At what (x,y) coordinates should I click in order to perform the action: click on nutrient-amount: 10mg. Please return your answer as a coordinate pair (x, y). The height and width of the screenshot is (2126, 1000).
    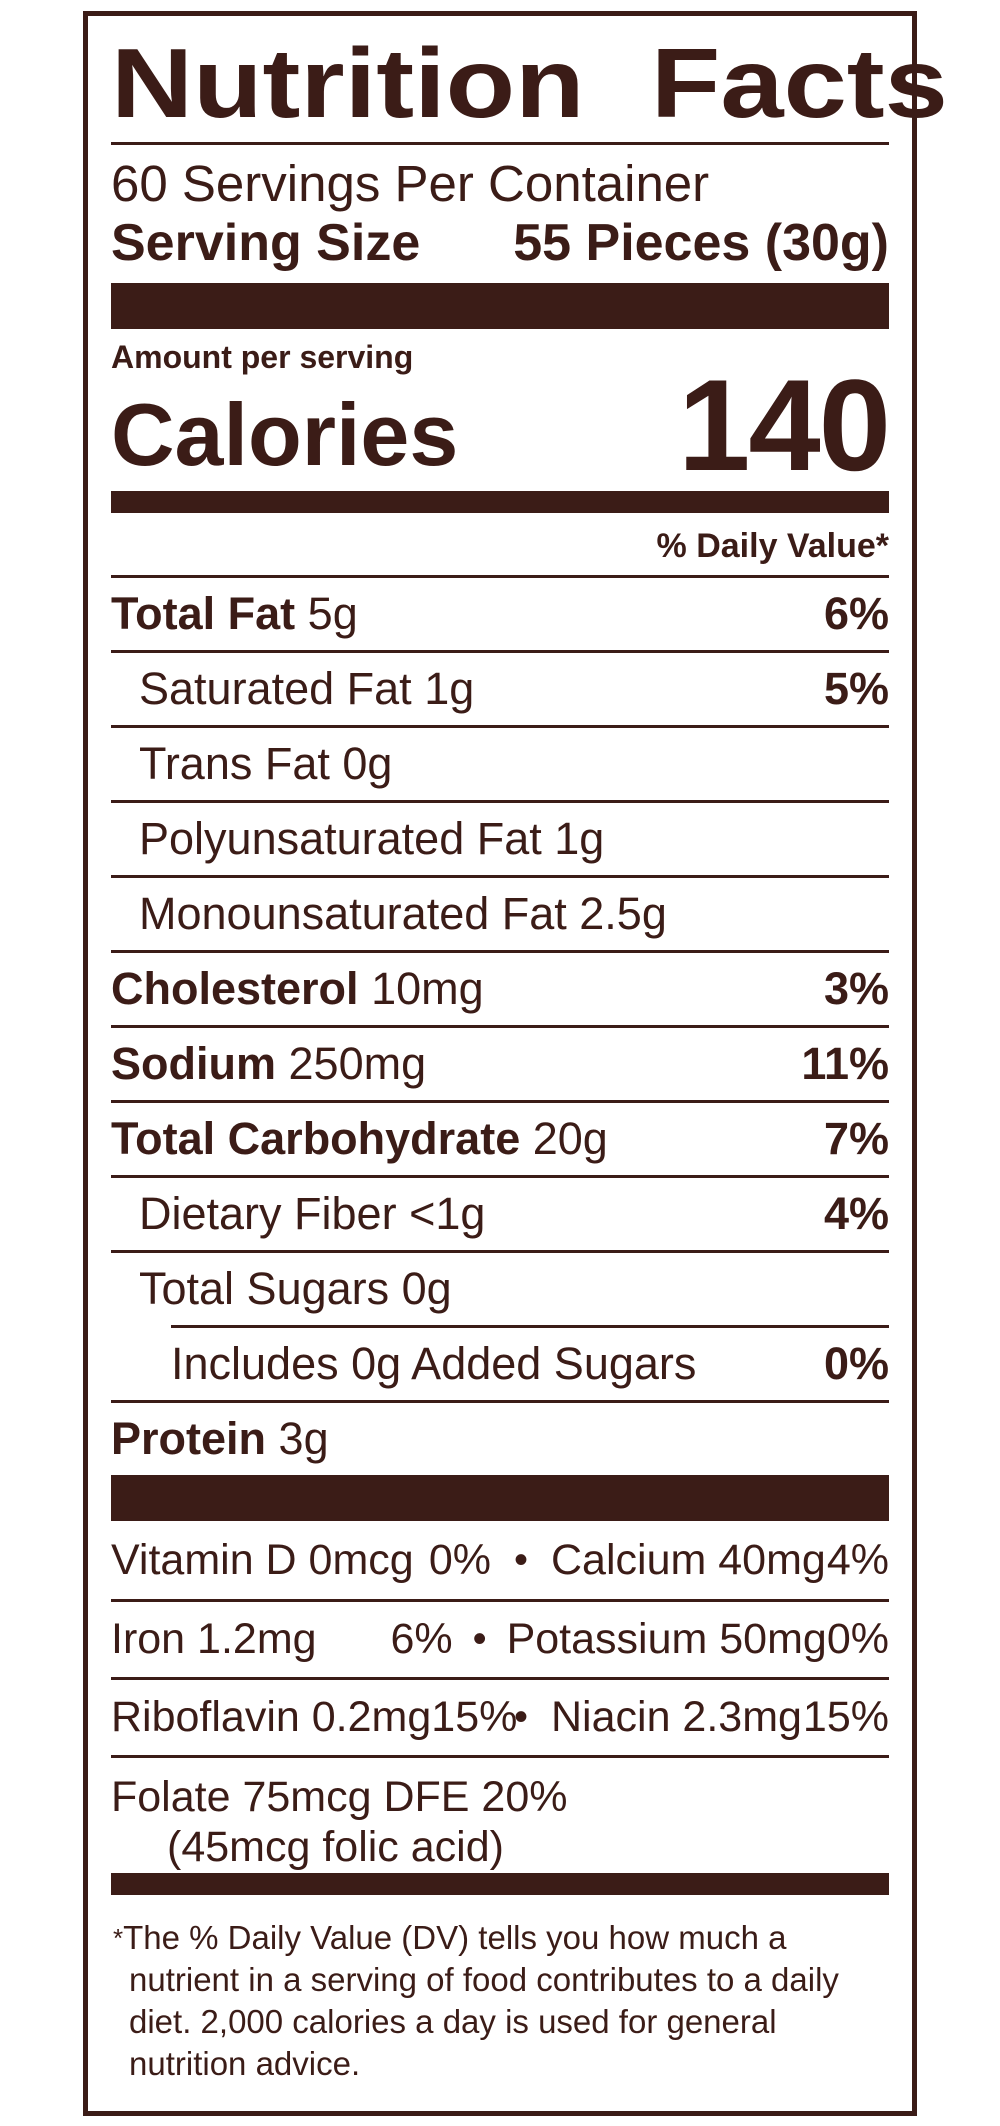
    Looking at the image, I should click on (427, 988).